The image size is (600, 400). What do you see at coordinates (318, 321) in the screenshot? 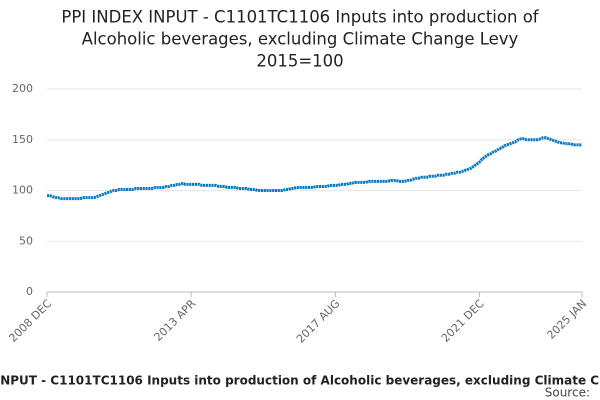
I see `x-tick-label: 2017 AUG` at bounding box center [318, 321].